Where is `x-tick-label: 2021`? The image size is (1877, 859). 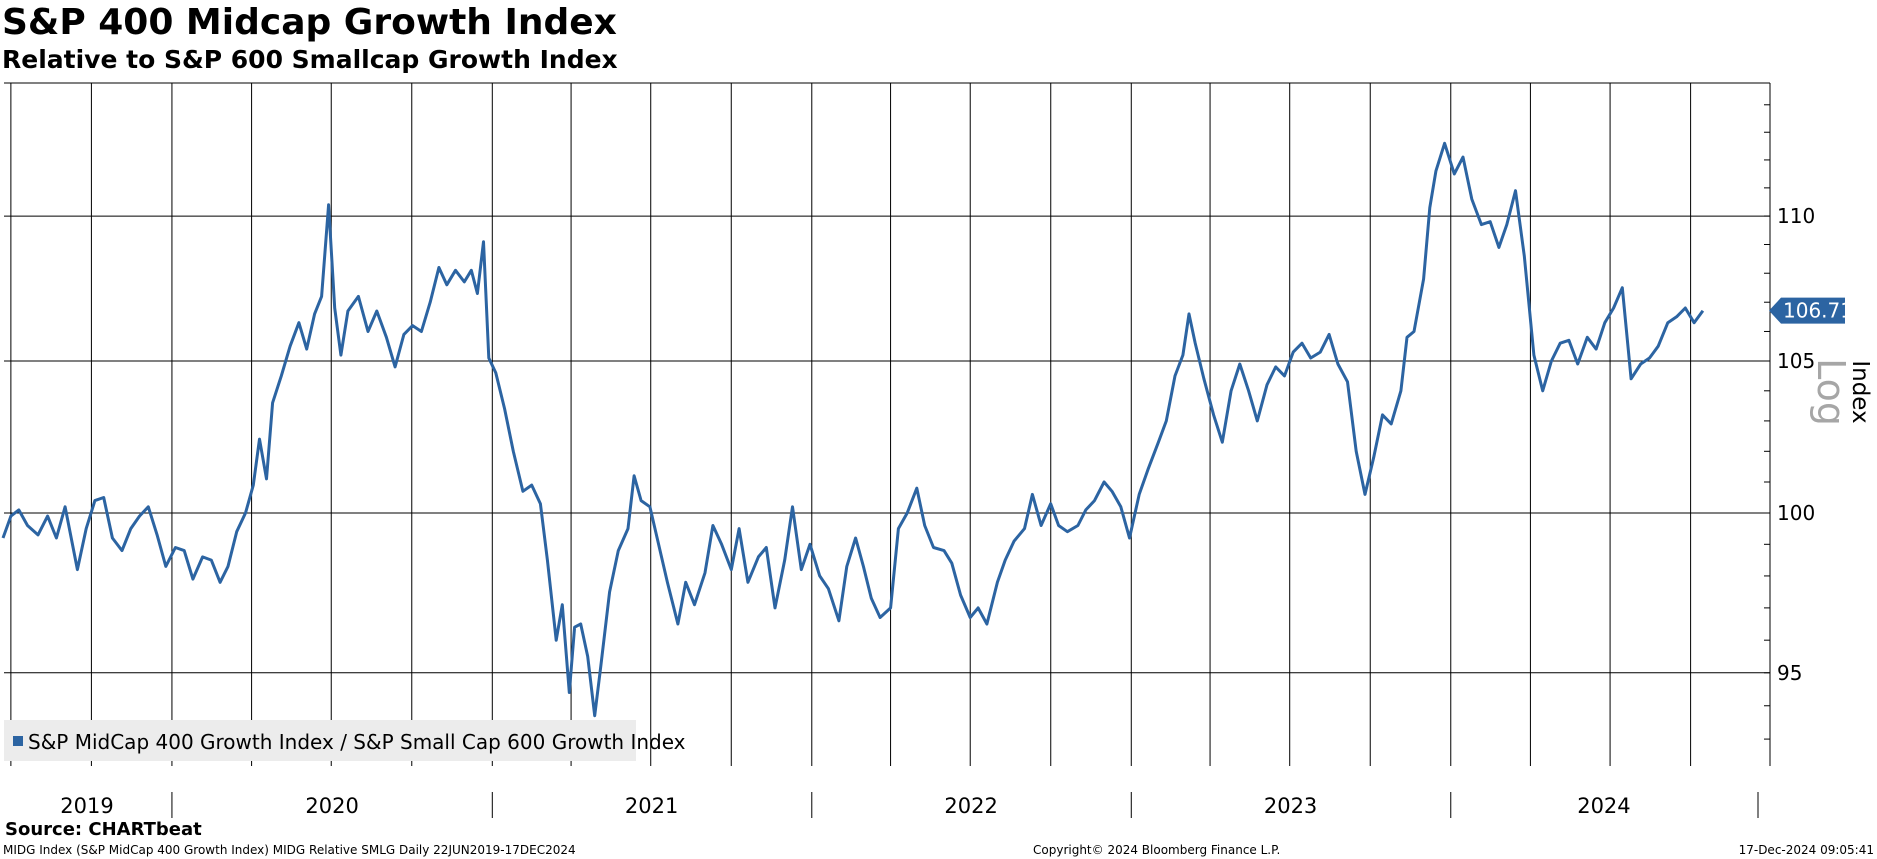
x-tick-label: 2021 is located at coordinates (651, 806).